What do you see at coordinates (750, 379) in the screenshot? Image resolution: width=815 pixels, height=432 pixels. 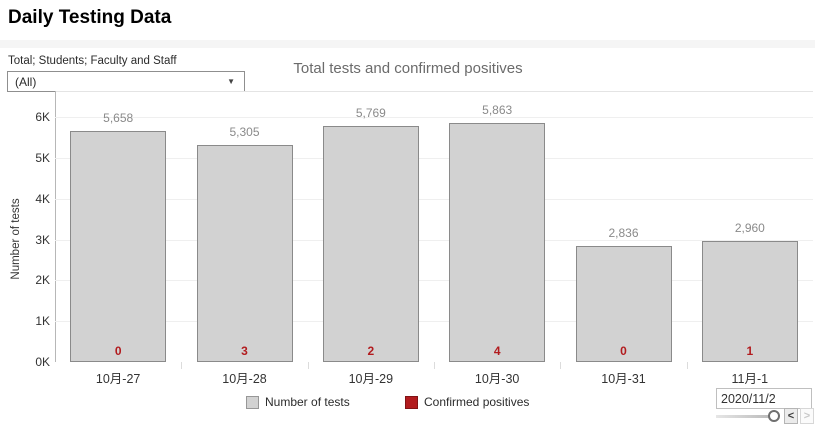 I see `x-tick-label: 11月-1` at bounding box center [750, 379].